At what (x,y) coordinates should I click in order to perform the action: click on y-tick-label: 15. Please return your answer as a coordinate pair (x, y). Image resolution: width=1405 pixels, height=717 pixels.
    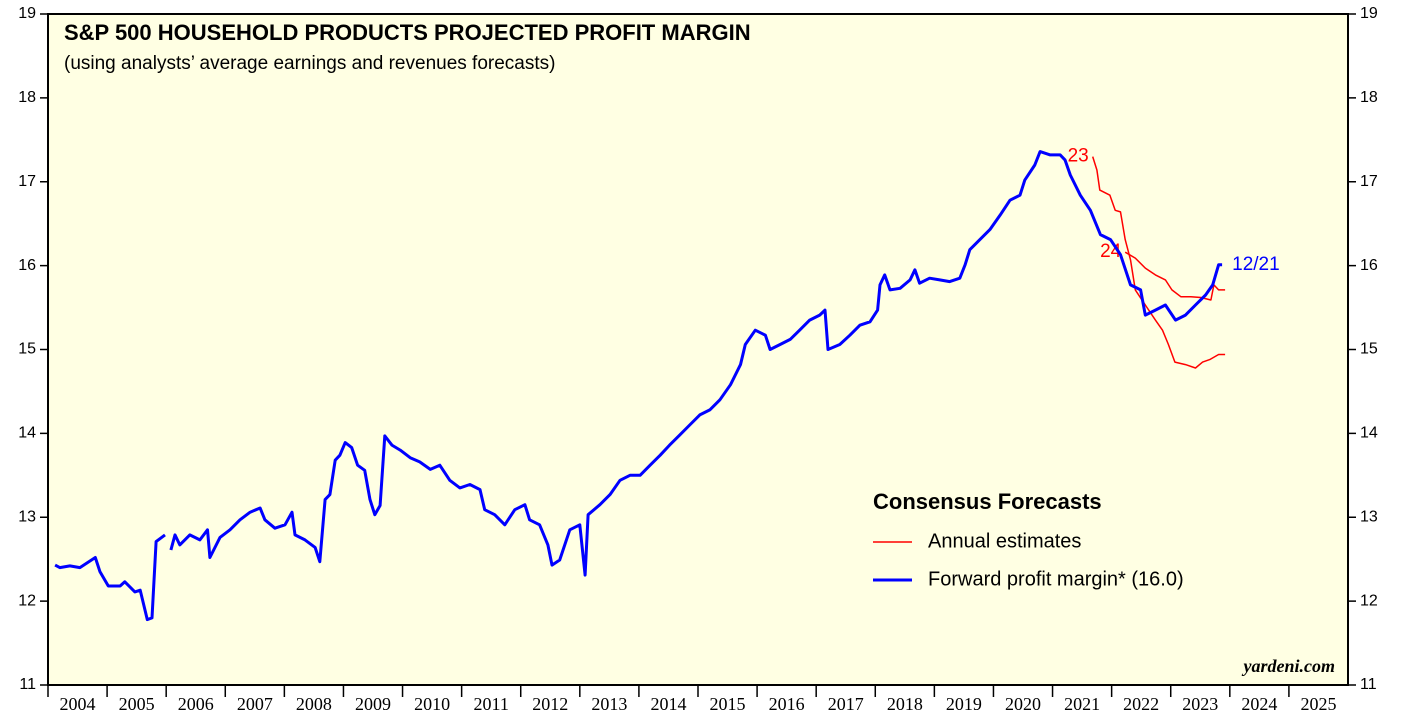
    Looking at the image, I should click on (27, 349).